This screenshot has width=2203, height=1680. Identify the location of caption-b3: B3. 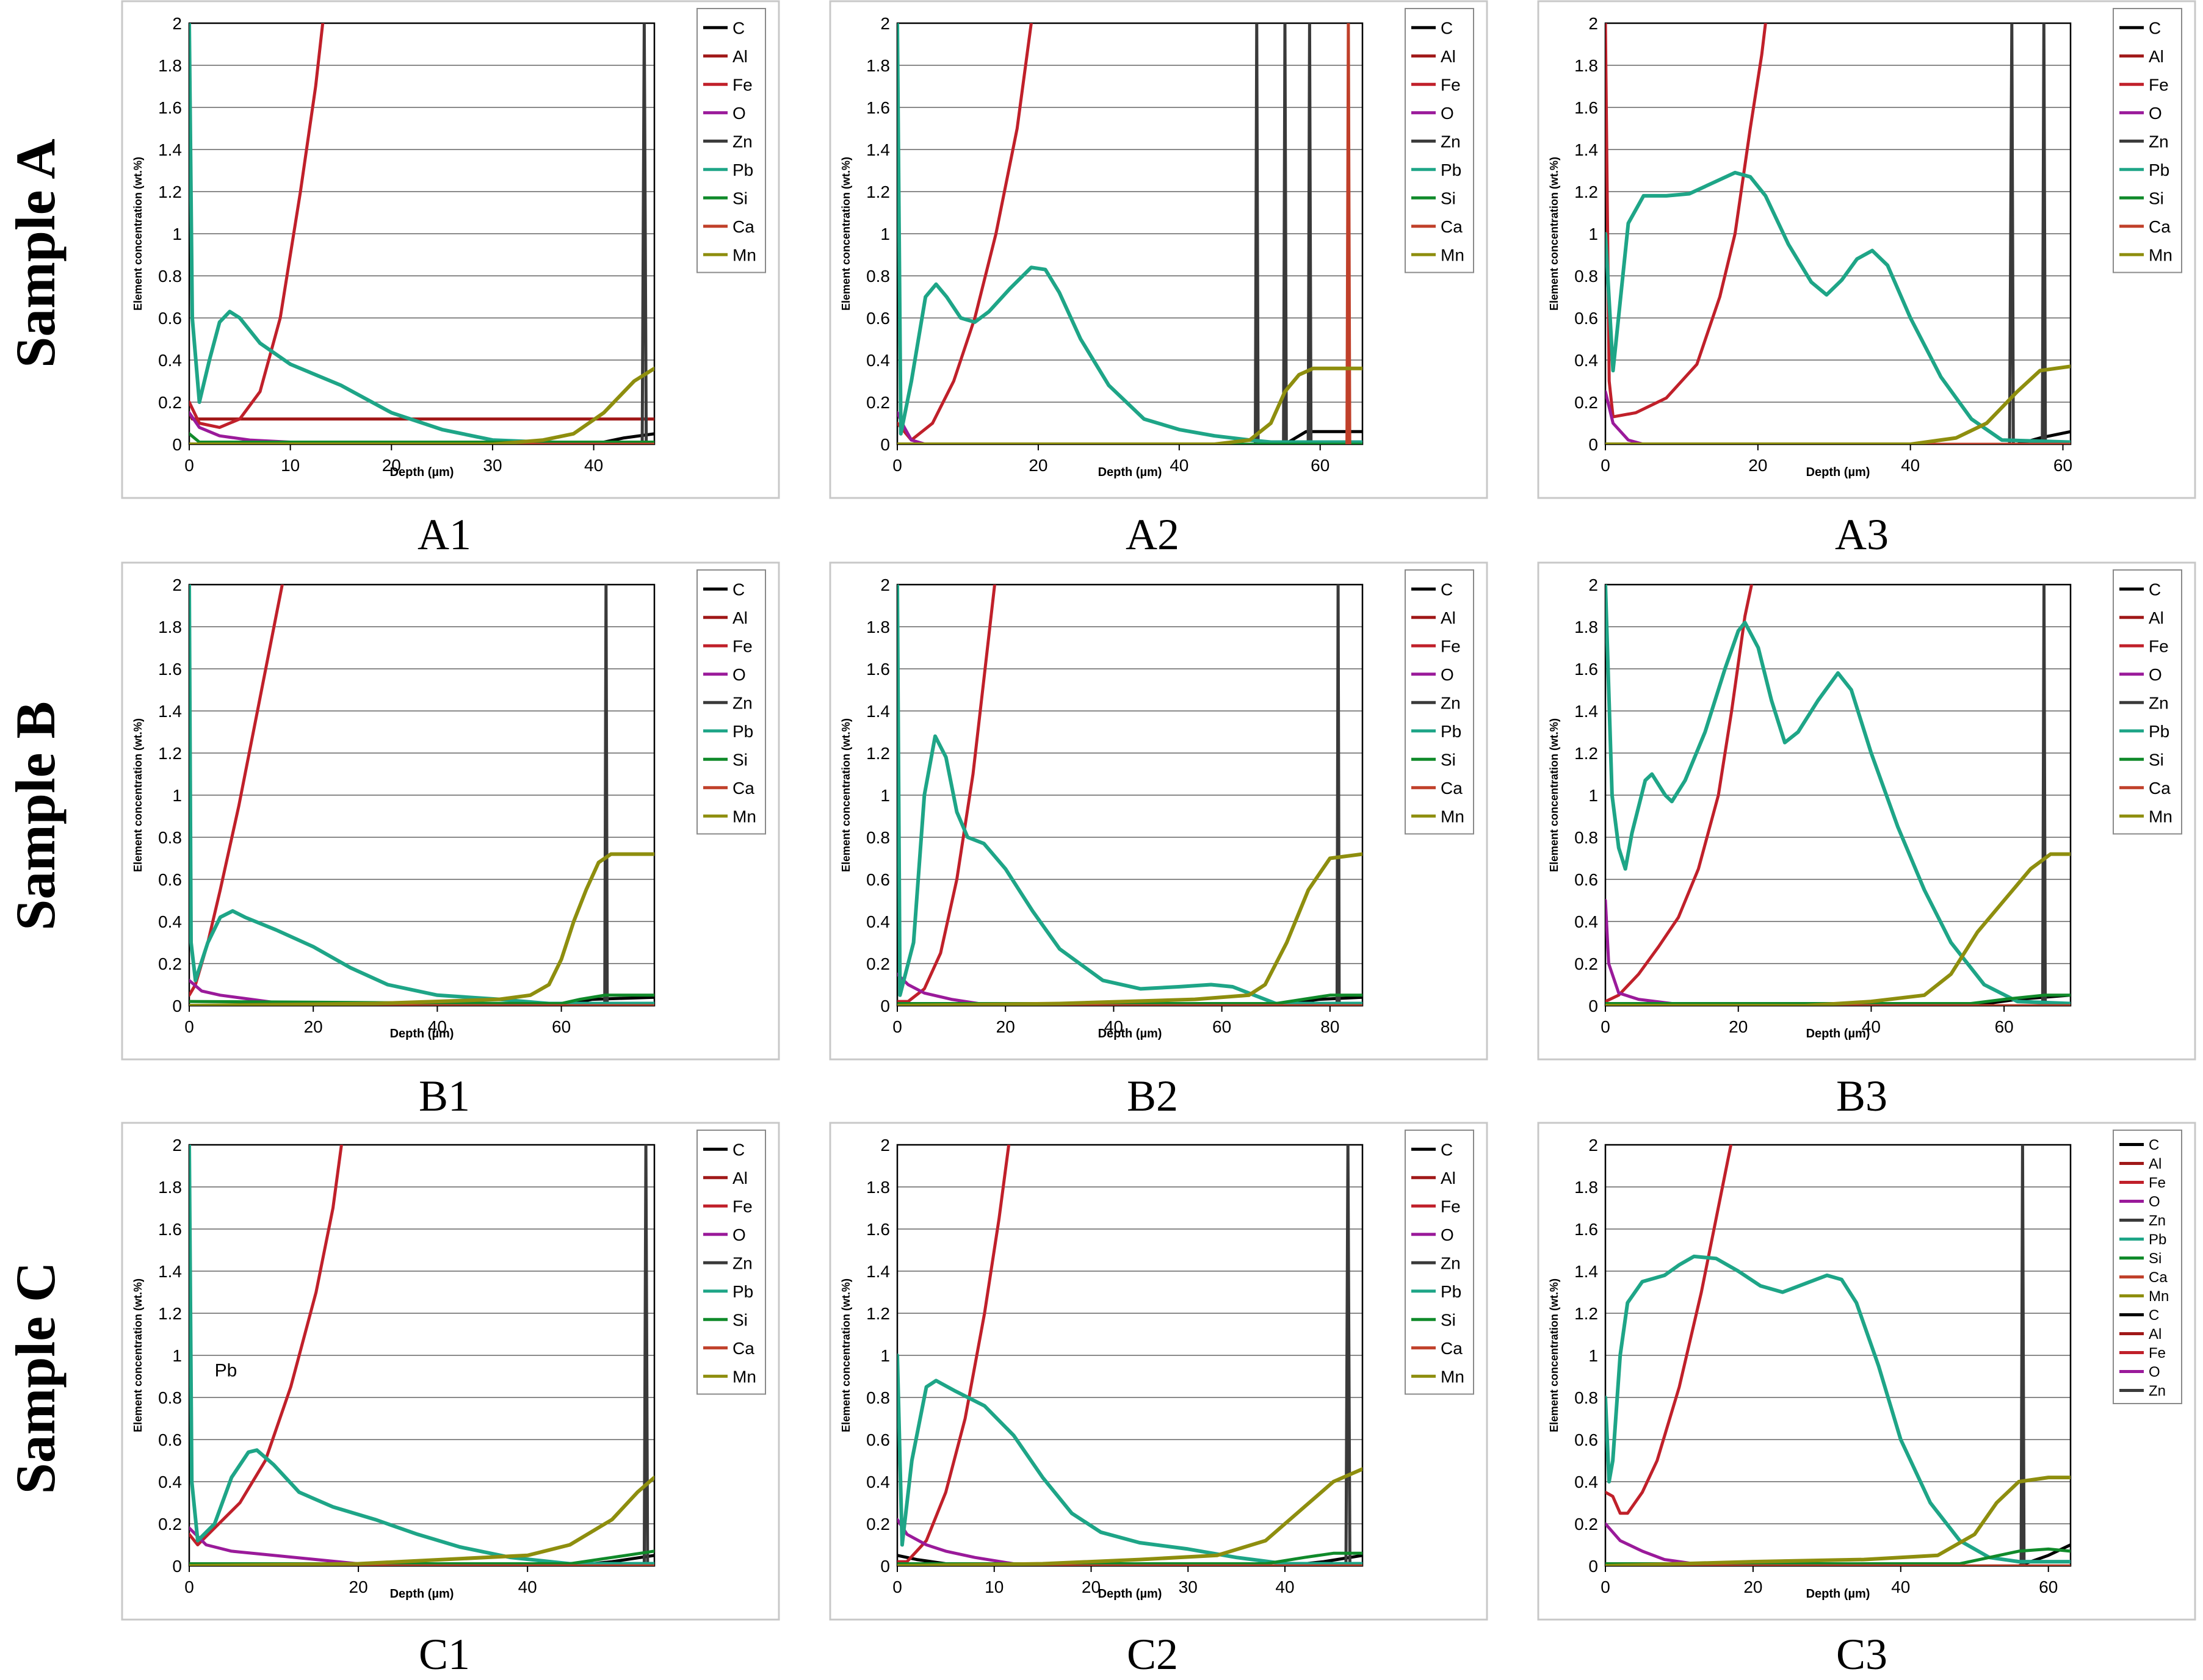
(1862, 1096).